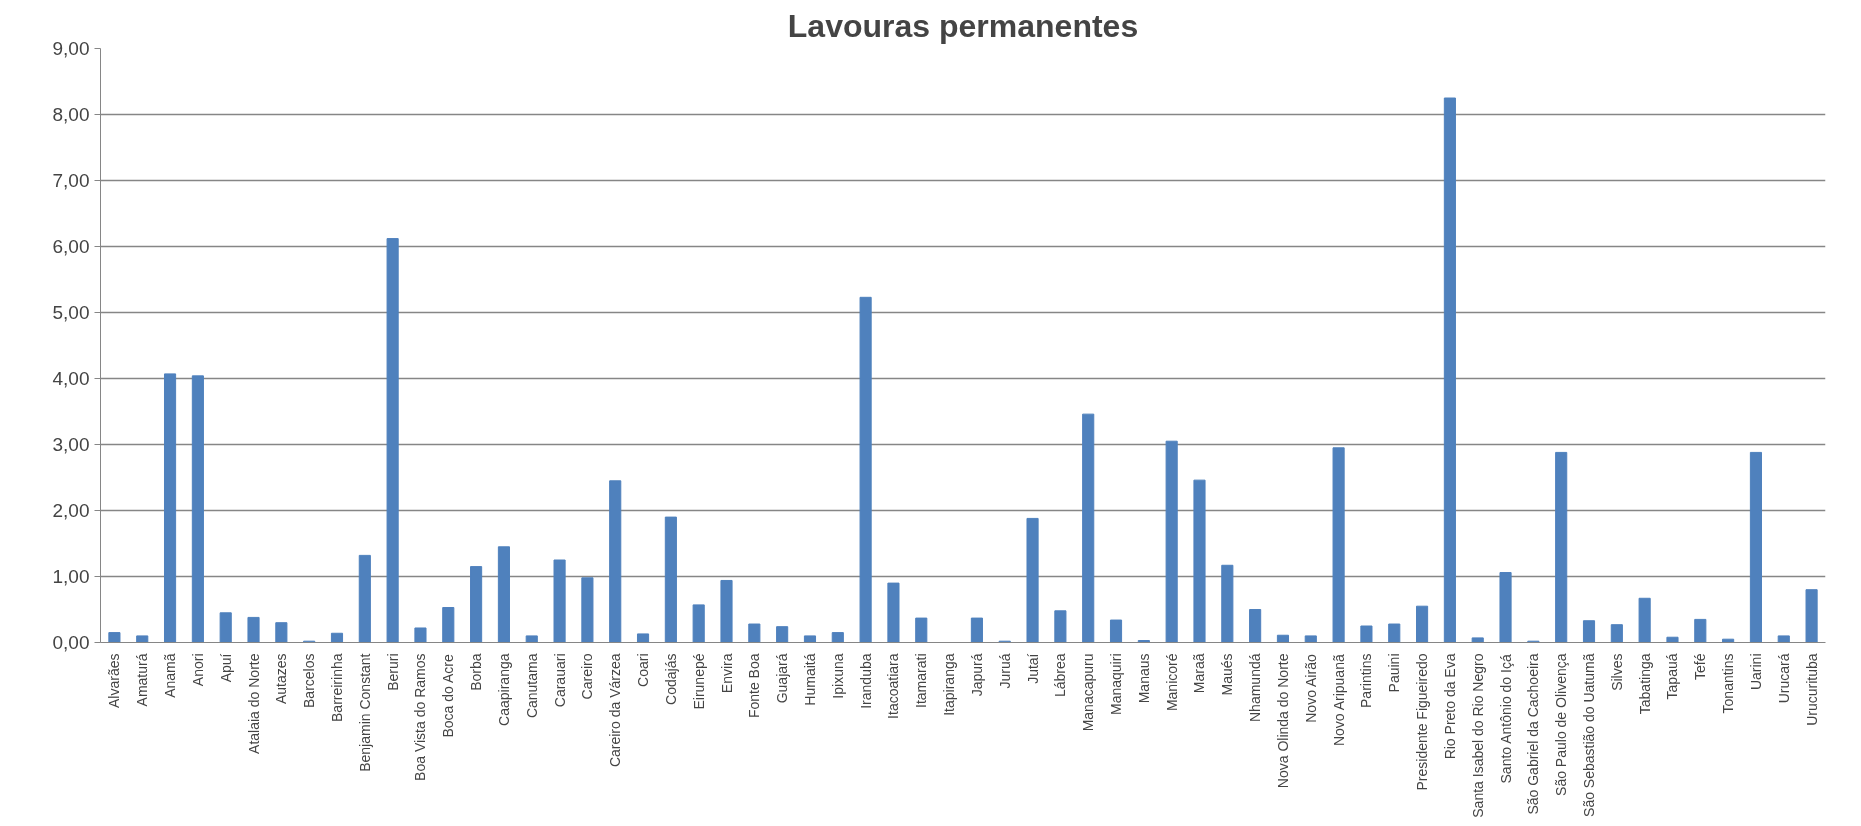 The height and width of the screenshot is (826, 1861). Describe the element at coordinates (336, 687) in the screenshot. I see `x-tick-label: Barreirinha` at that location.